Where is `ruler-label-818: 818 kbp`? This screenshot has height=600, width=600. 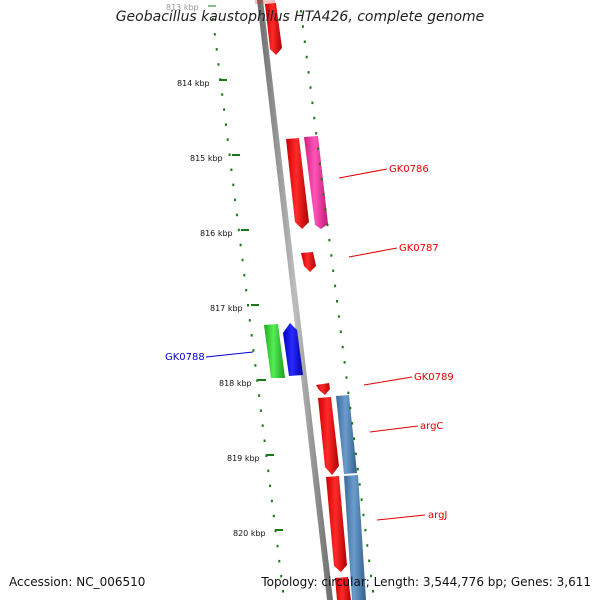 ruler-label-818: 818 kbp is located at coordinates (235, 383).